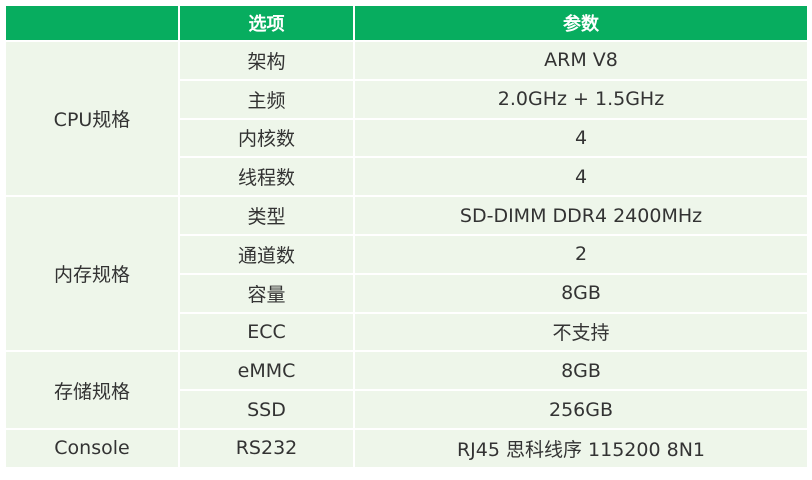 This screenshot has height=480, width=812. I want to click on option-cell: ECC, so click(266, 332).